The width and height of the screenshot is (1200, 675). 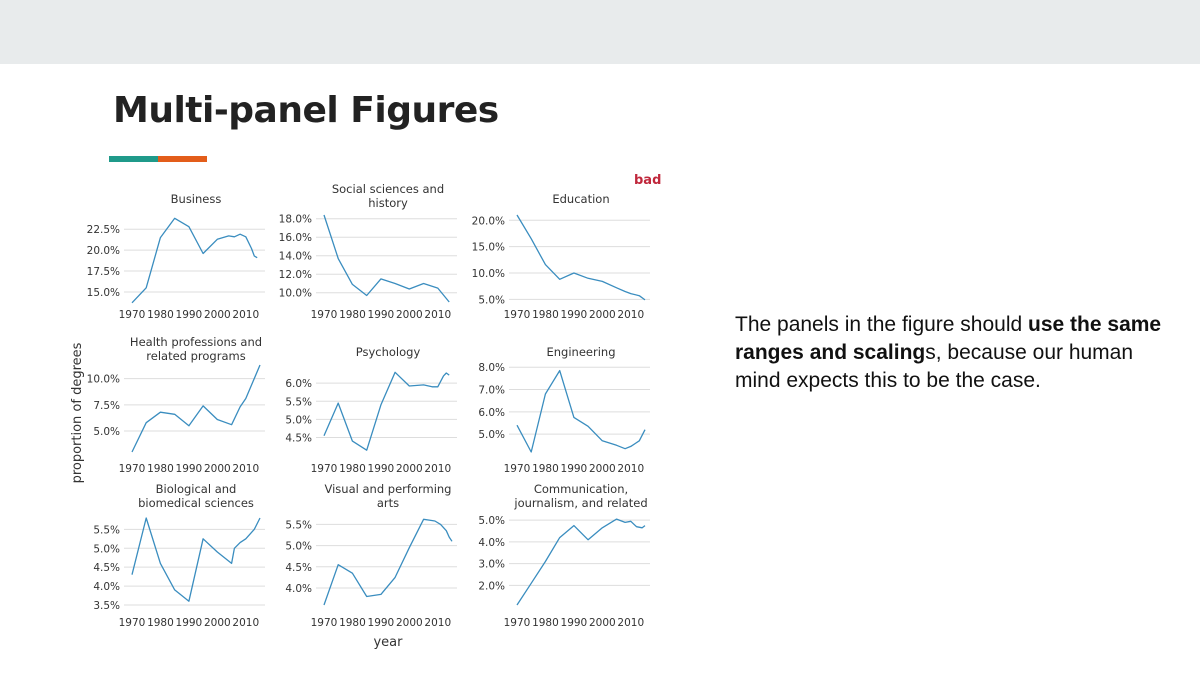 What do you see at coordinates (491, 586) in the screenshot?
I see `y-tick-label: 2.0%` at bounding box center [491, 586].